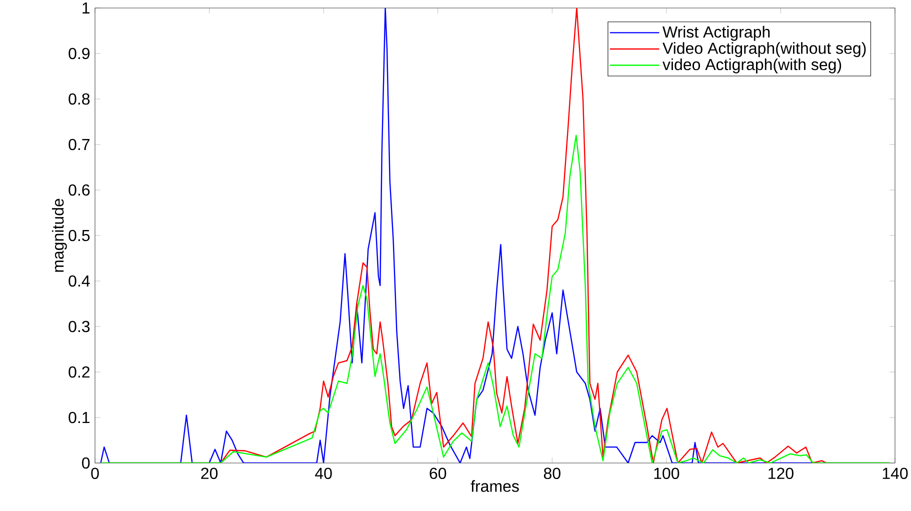 The width and height of the screenshot is (911, 511). What do you see at coordinates (667, 474) in the screenshot?
I see `x-tick-label: 100` at bounding box center [667, 474].